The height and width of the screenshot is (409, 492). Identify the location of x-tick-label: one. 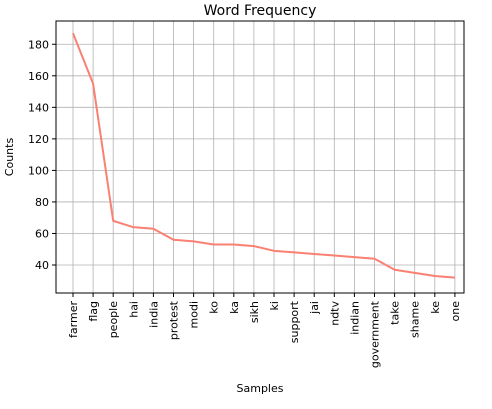
(455, 311).